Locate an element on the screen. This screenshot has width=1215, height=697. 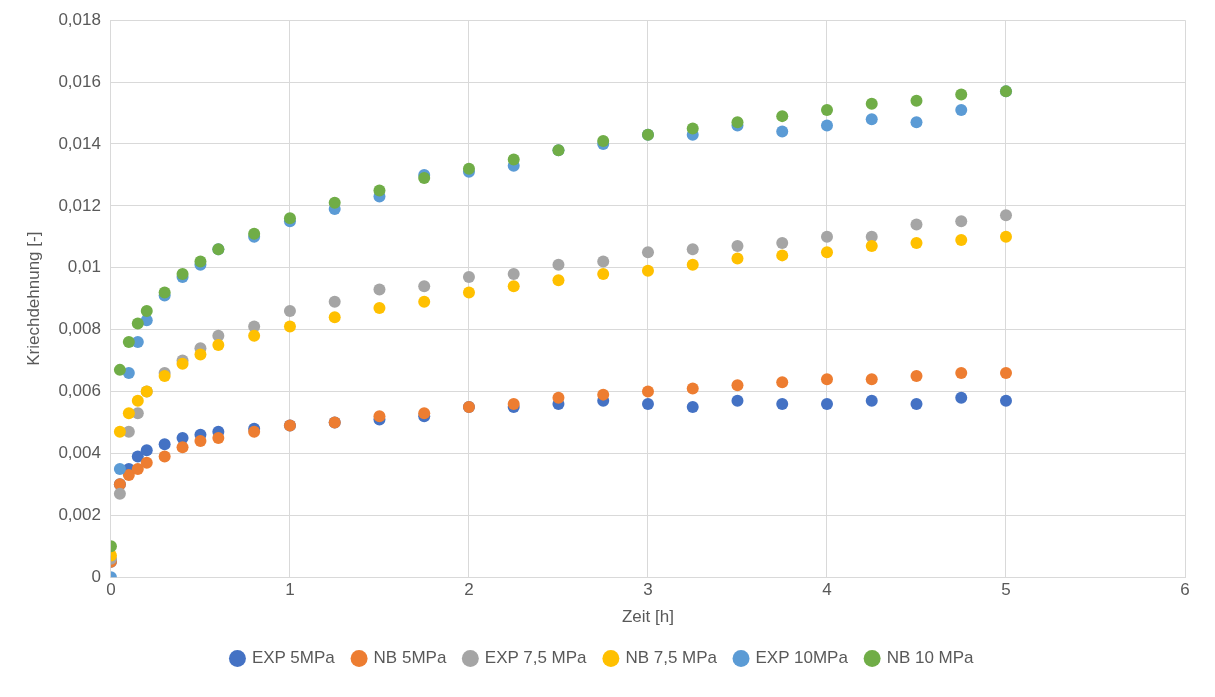
legend-label: NB 10 MPa is located at coordinates (930, 658).